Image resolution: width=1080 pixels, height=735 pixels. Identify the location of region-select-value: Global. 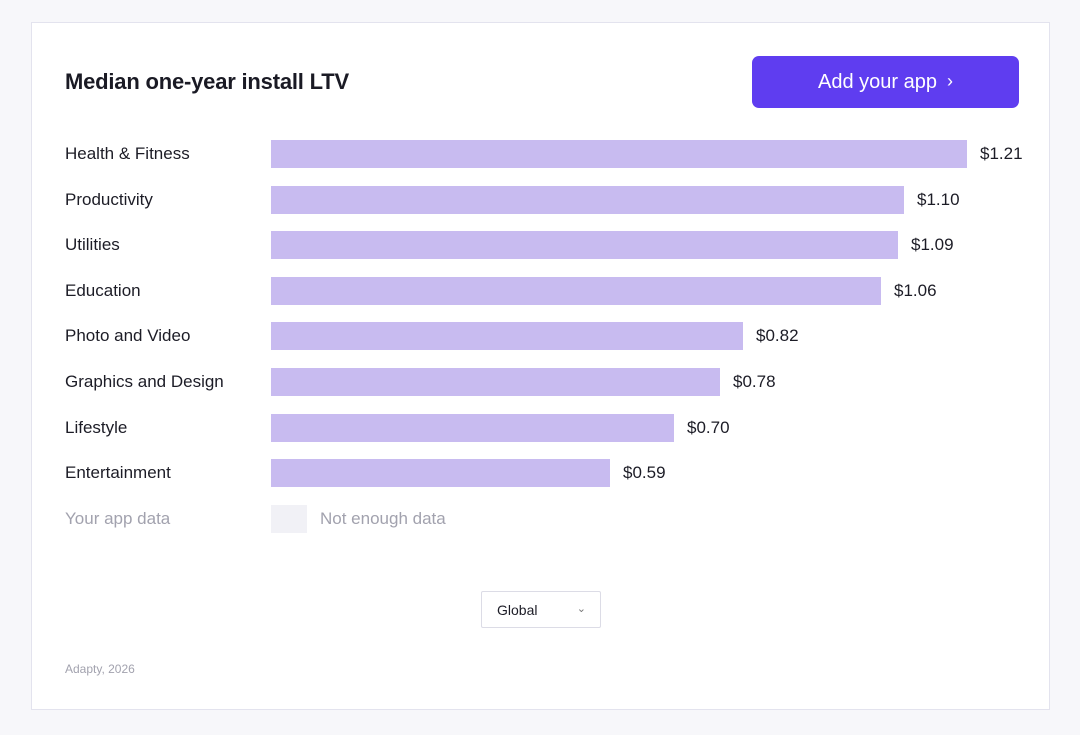
(517, 609).